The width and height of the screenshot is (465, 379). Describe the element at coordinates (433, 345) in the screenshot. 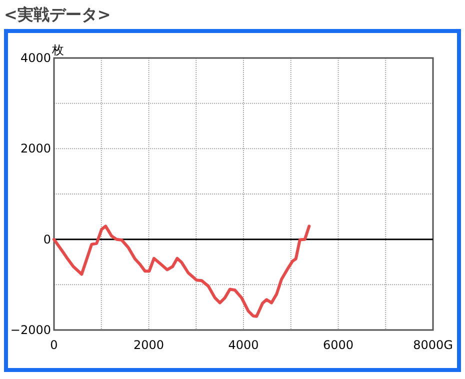

I see `x-tick-label: 8000G` at that location.